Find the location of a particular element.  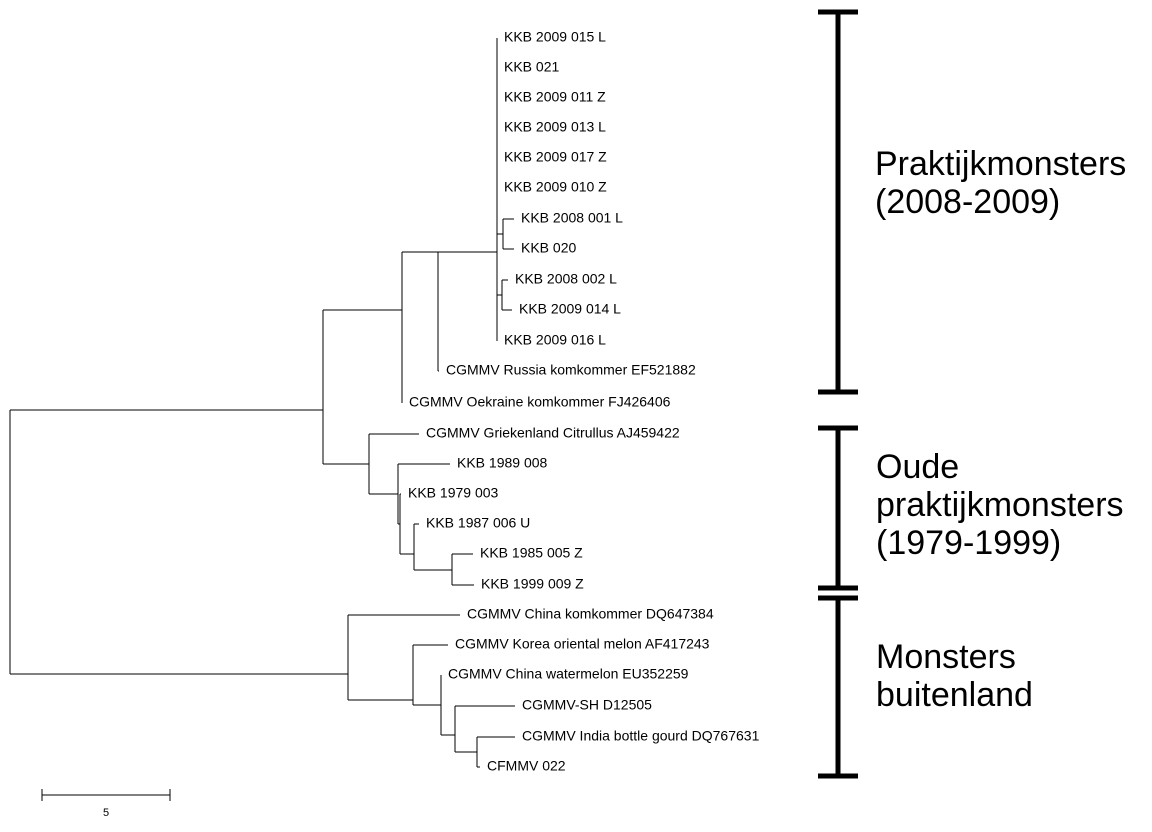

group-label: Oude is located at coordinates (917, 467).